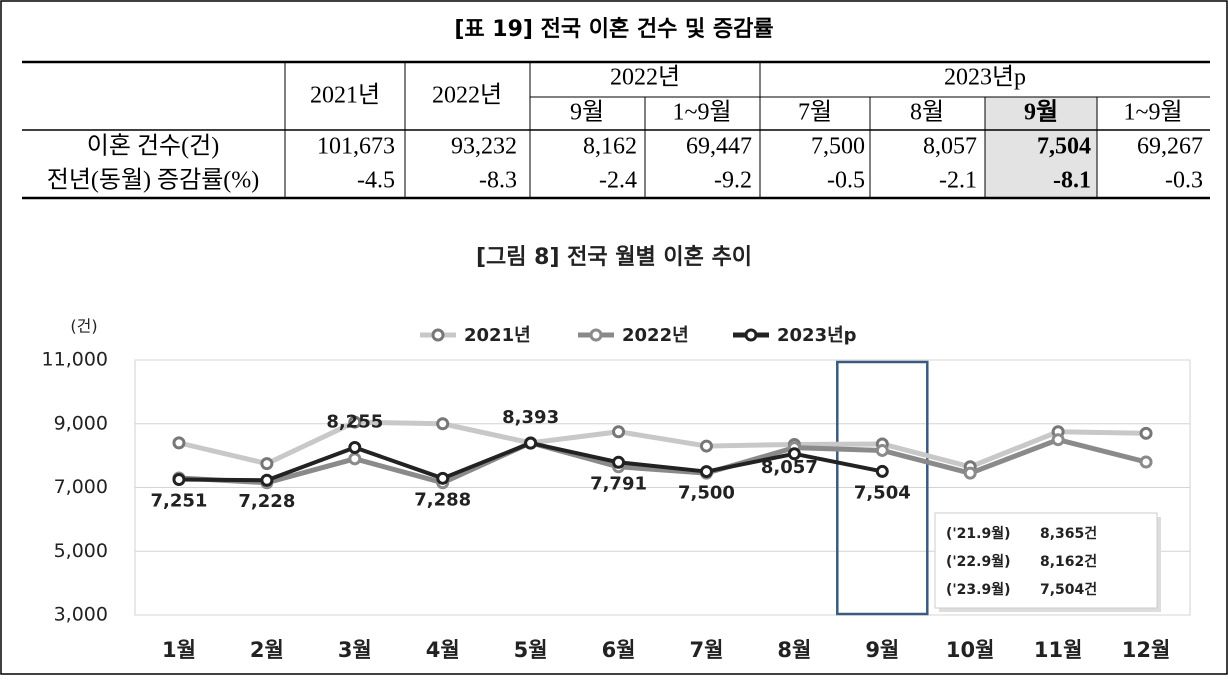 Image resolution: width=1228 pixels, height=680 pixels. Describe the element at coordinates (179, 650) in the screenshot. I see `x-tick-label: 1월` at that location.